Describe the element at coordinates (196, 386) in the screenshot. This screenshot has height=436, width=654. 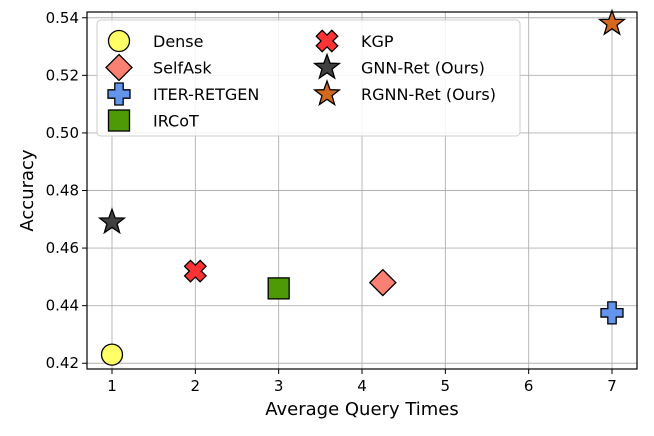
I see `x-tick-label: 2` at that location.